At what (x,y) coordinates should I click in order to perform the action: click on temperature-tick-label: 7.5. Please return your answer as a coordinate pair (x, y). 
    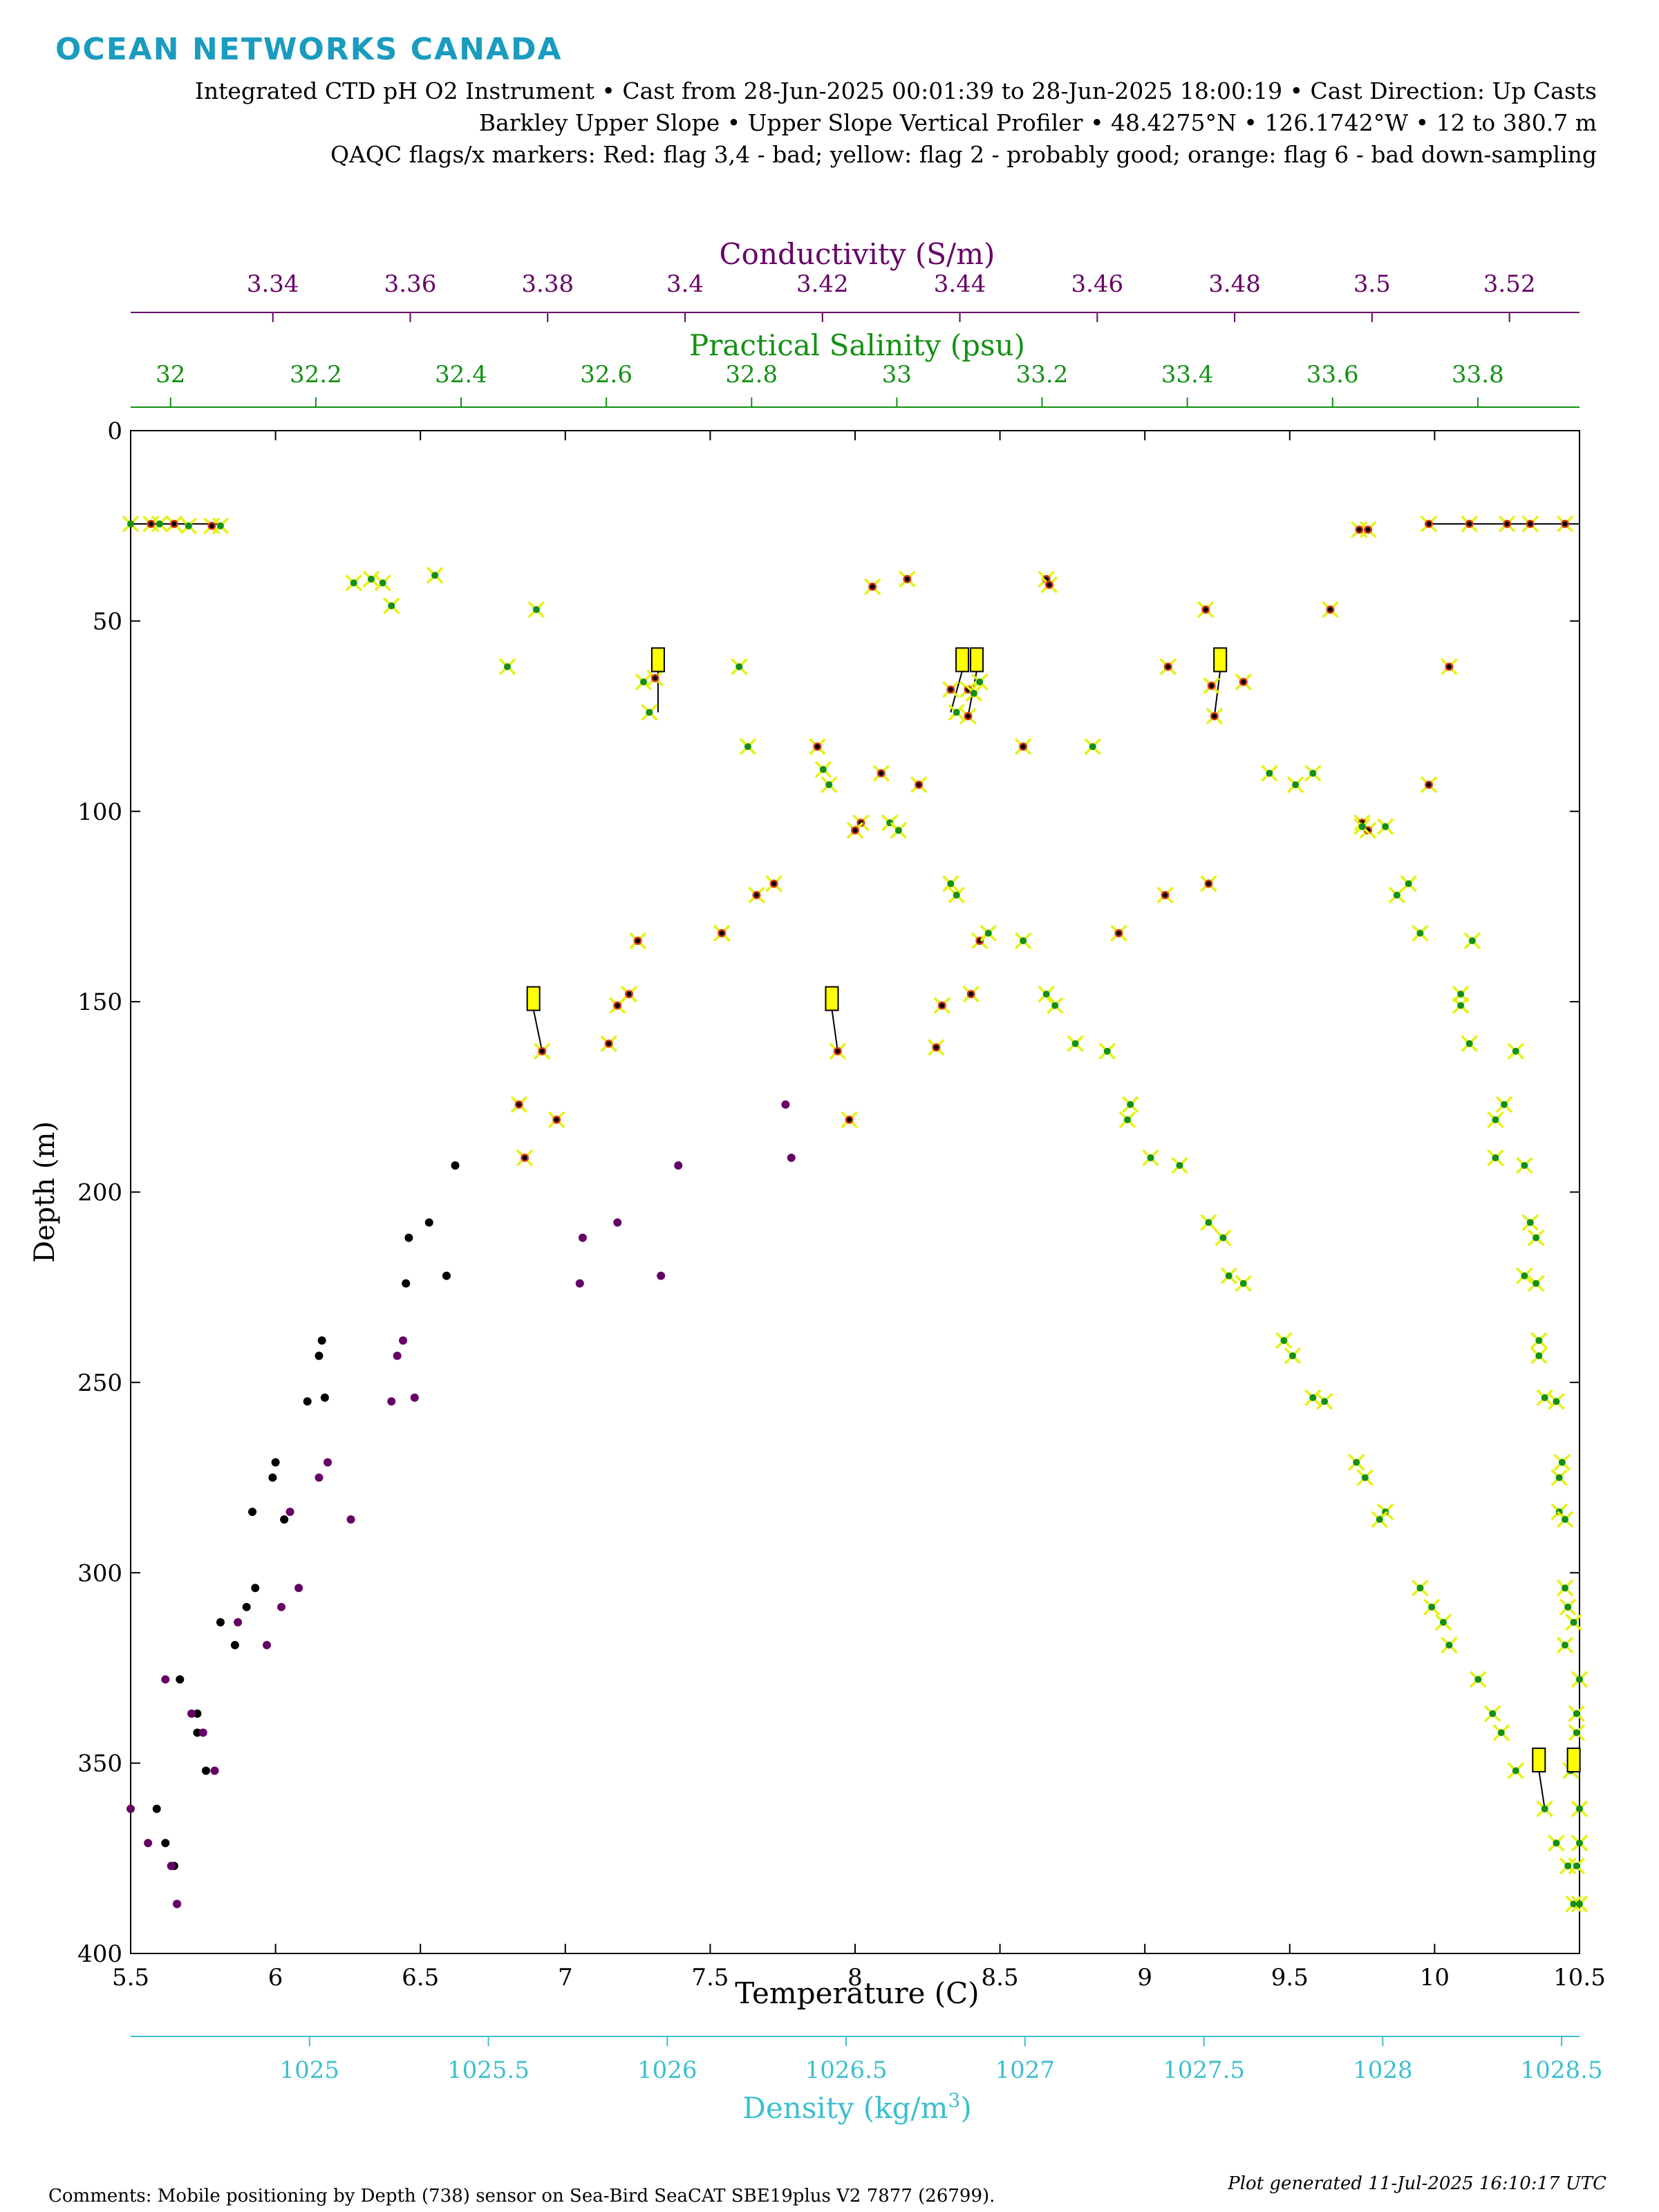
    Looking at the image, I should click on (710, 1977).